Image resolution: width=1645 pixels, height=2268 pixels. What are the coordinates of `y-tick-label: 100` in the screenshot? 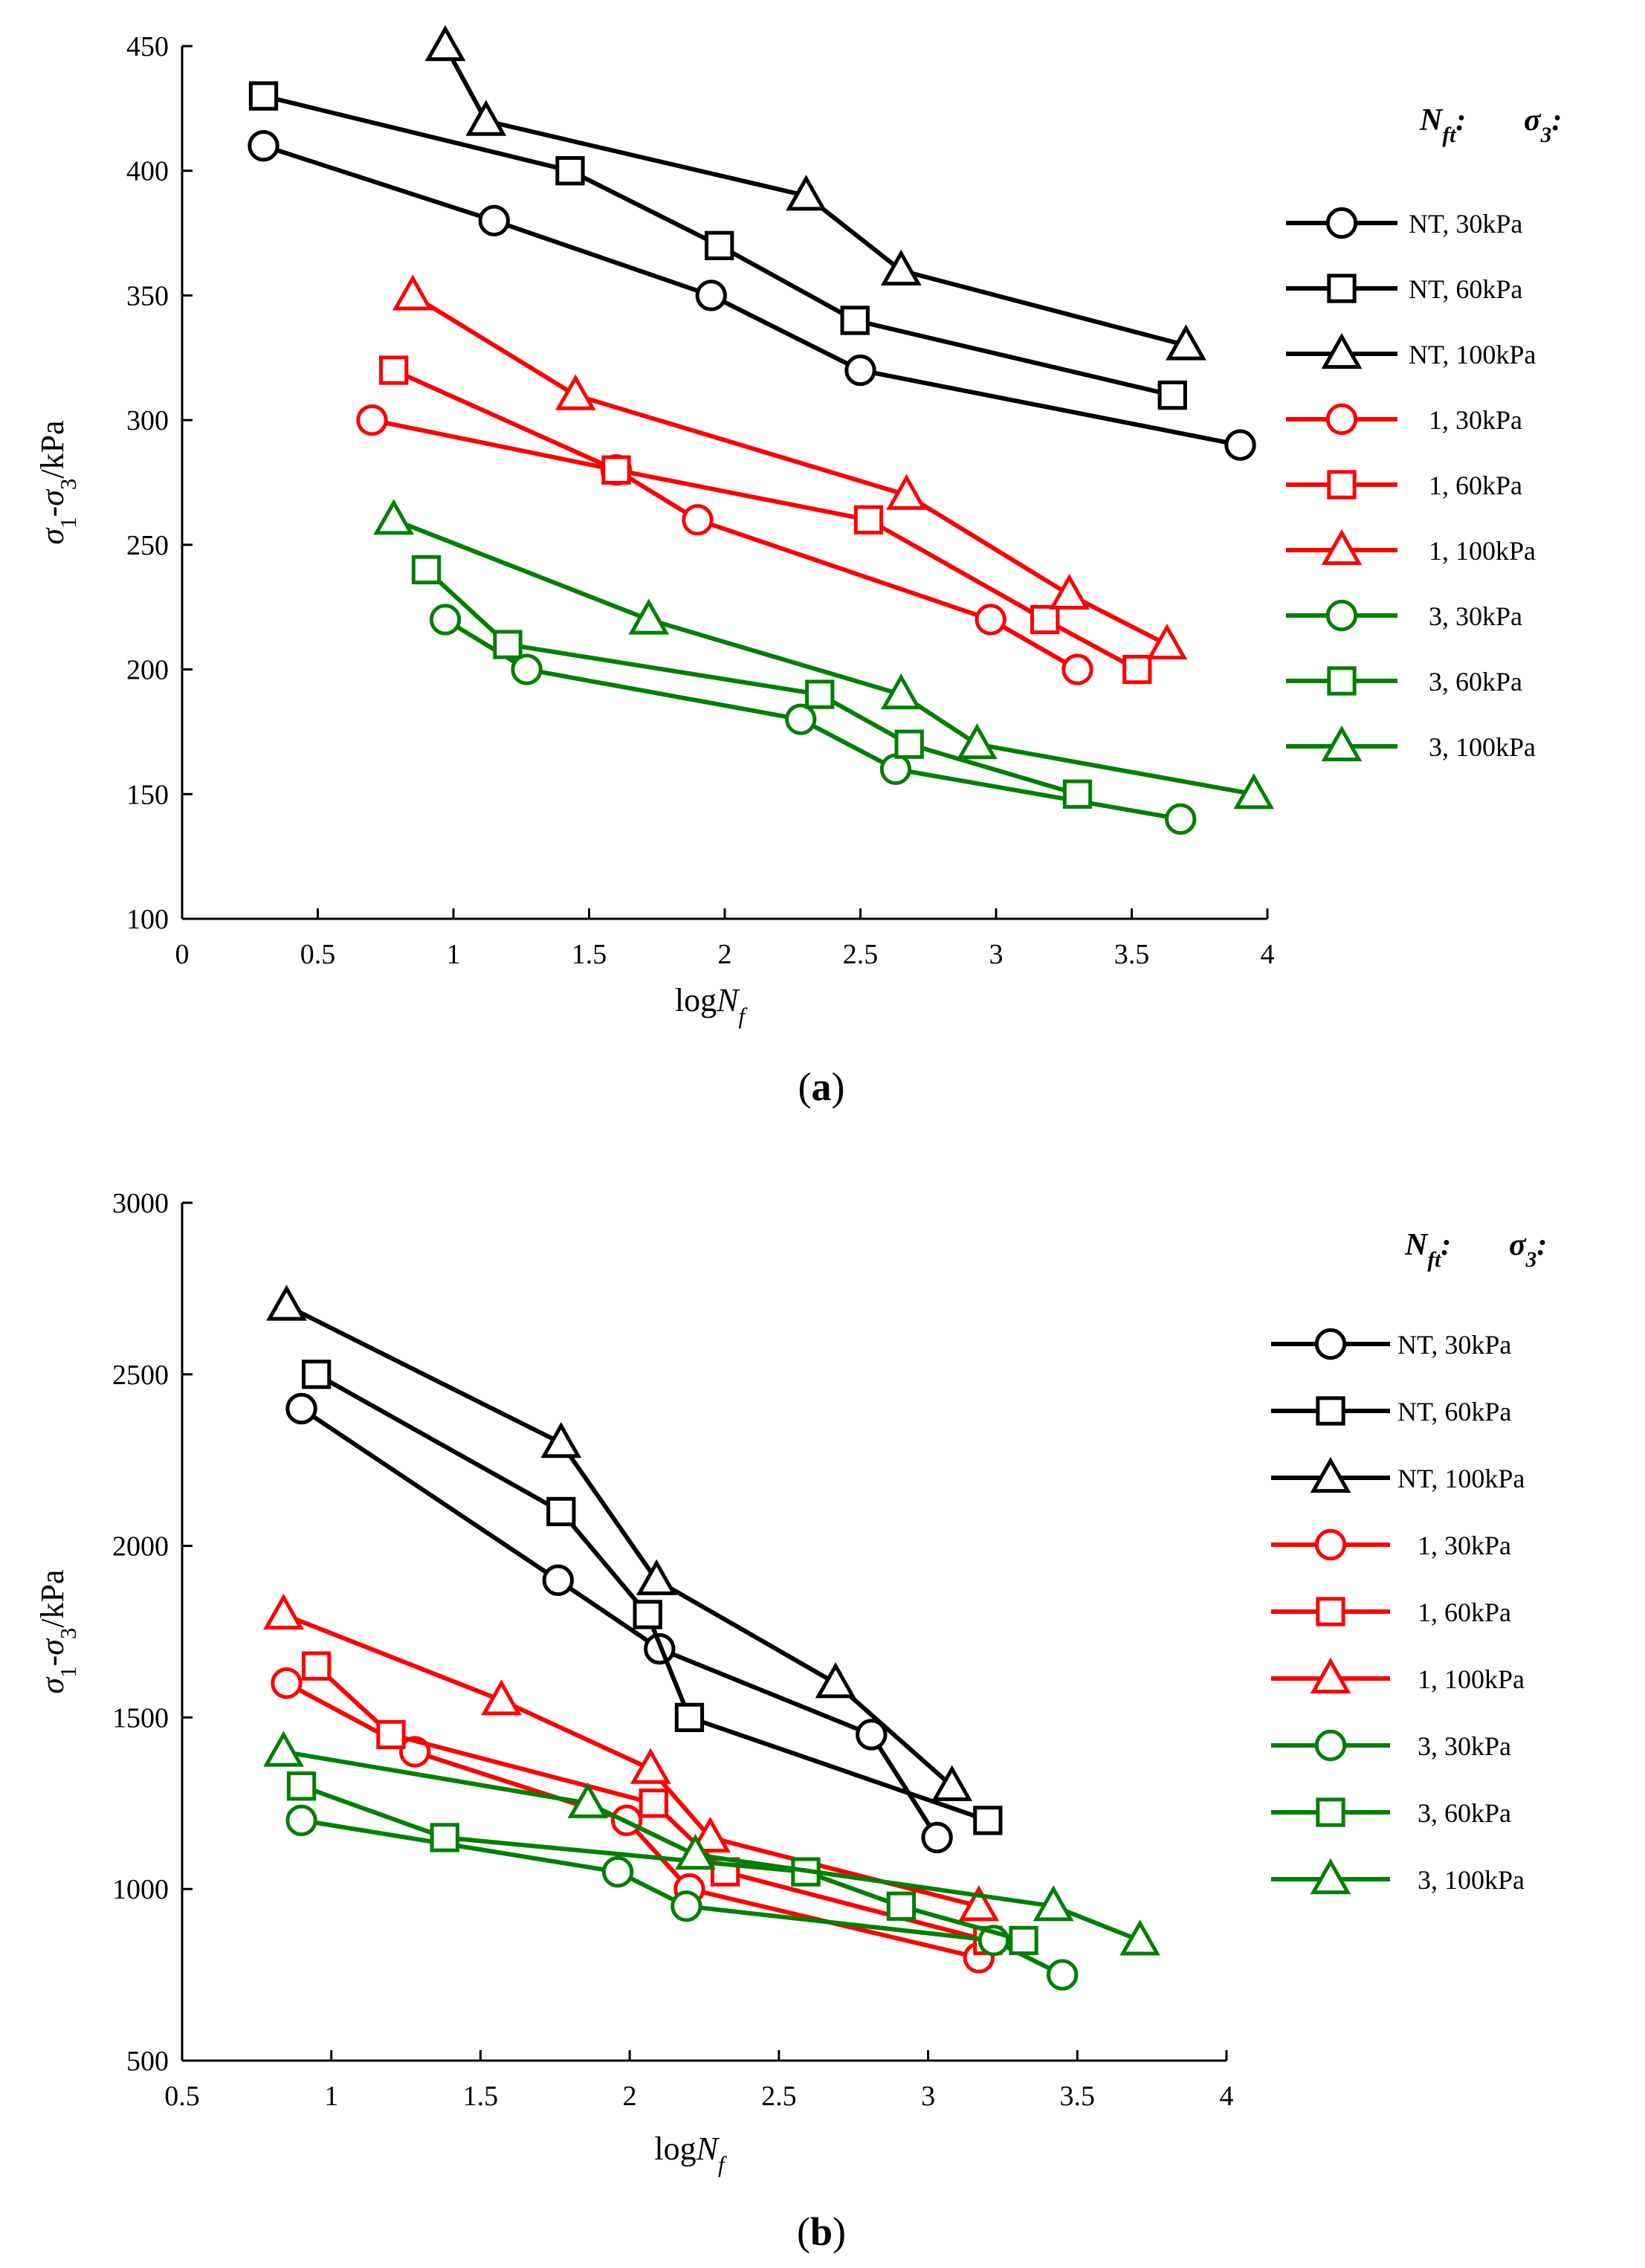 It's located at (147, 920).